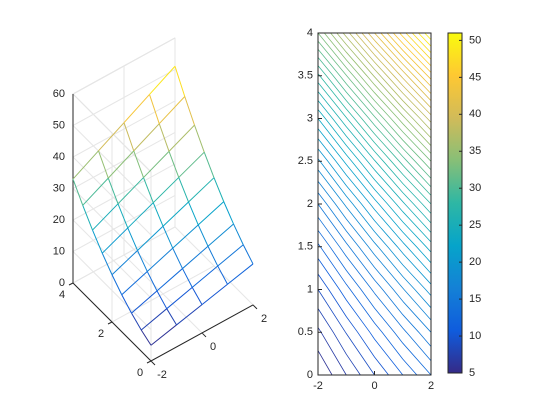 The height and width of the screenshot is (420, 560). What do you see at coordinates (163, 199) in the screenshot?
I see `grid-line` at bounding box center [163, 199].